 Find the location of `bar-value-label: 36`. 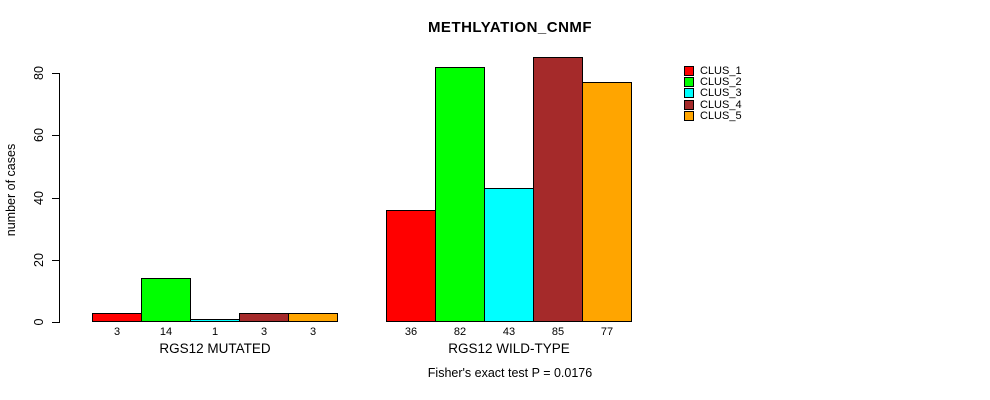

bar-value-label: 36 is located at coordinates (411, 332).